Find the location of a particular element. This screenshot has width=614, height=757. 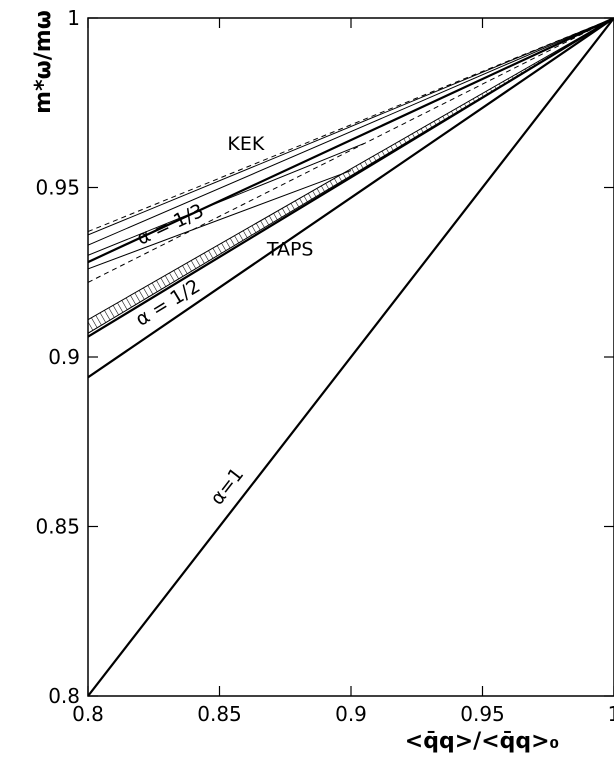

annotation-label: α=1 is located at coordinates (227, 487).